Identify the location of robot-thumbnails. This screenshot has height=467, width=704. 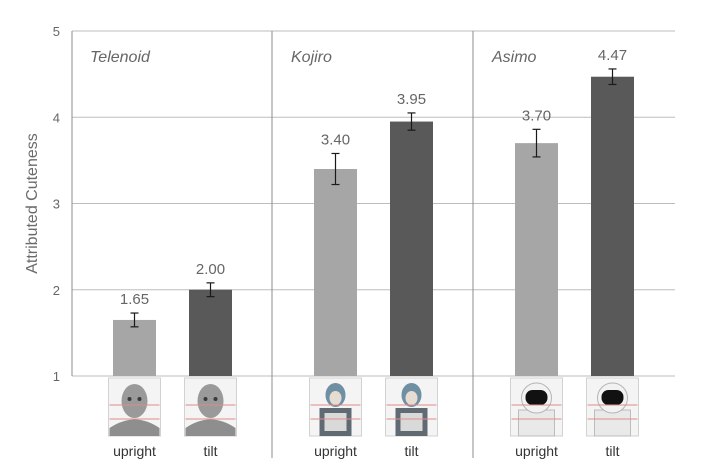
(373, 407).